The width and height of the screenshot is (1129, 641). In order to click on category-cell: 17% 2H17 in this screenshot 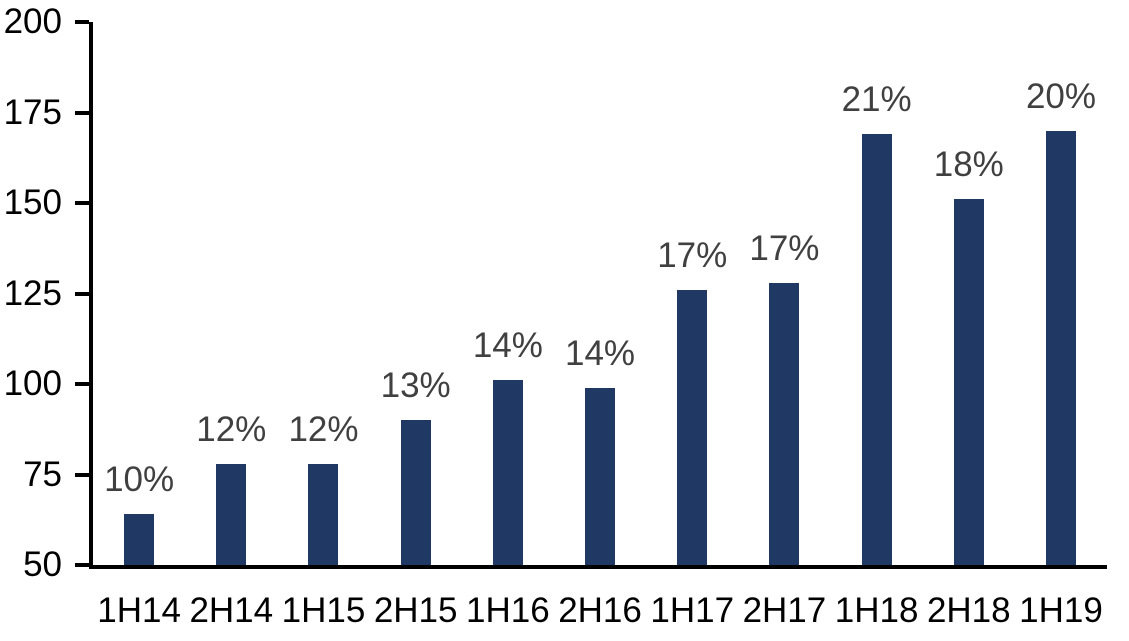, I will do `click(784, 325)`.